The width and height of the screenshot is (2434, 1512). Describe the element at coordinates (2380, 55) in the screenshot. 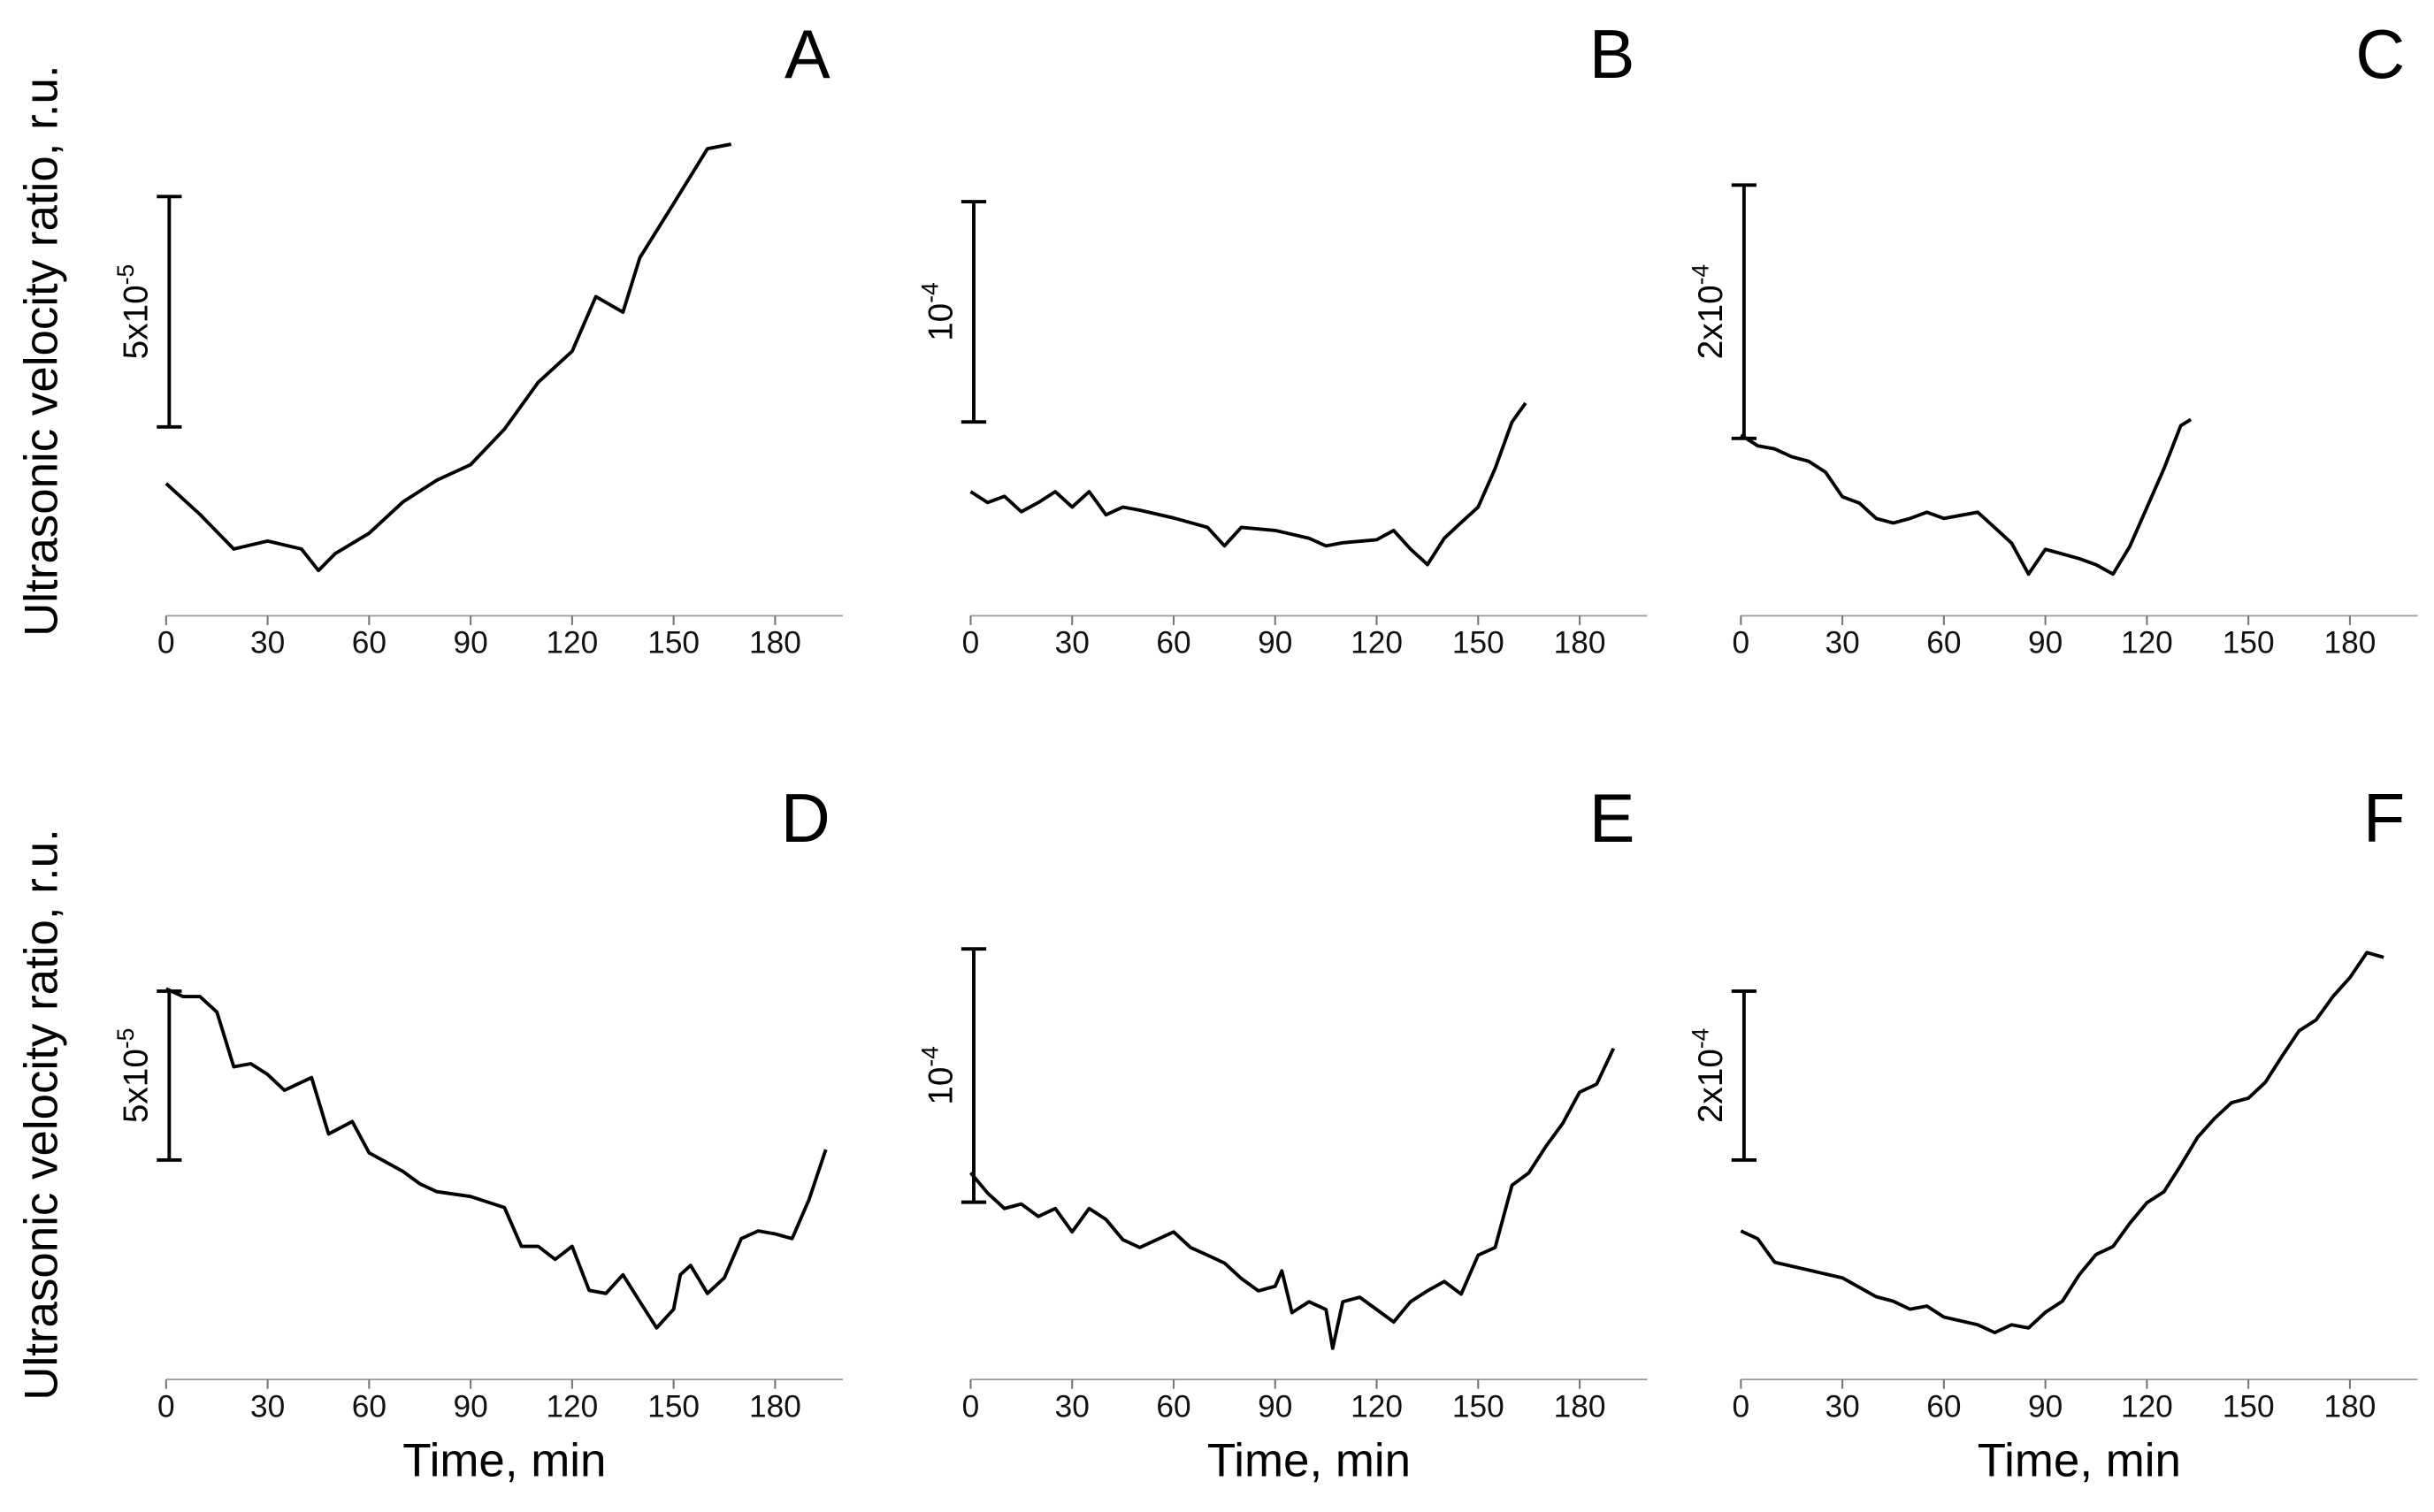

I see `panel-label: C` at that location.